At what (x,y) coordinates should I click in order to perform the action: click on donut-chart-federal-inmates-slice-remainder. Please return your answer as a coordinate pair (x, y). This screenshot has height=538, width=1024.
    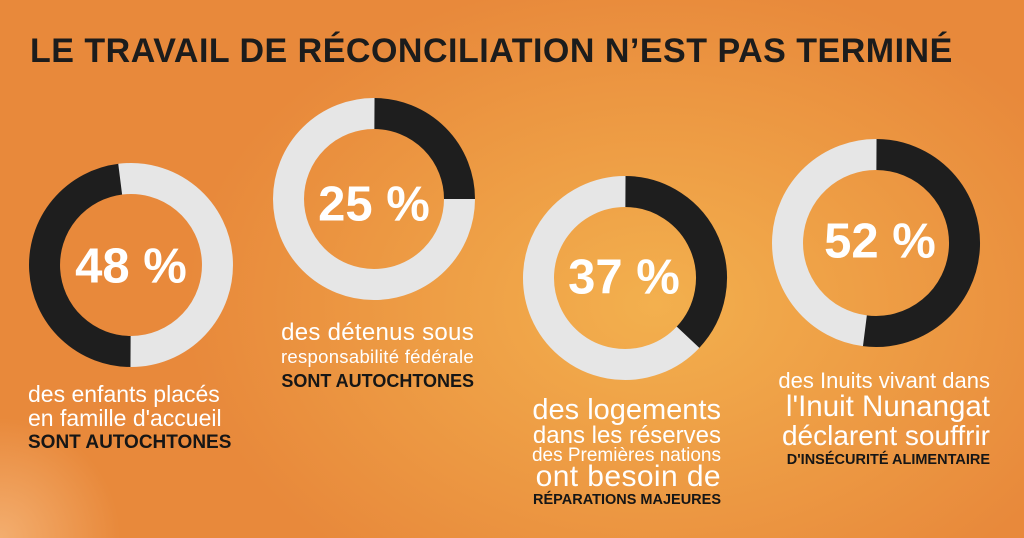
    Looking at the image, I should click on (374, 198).